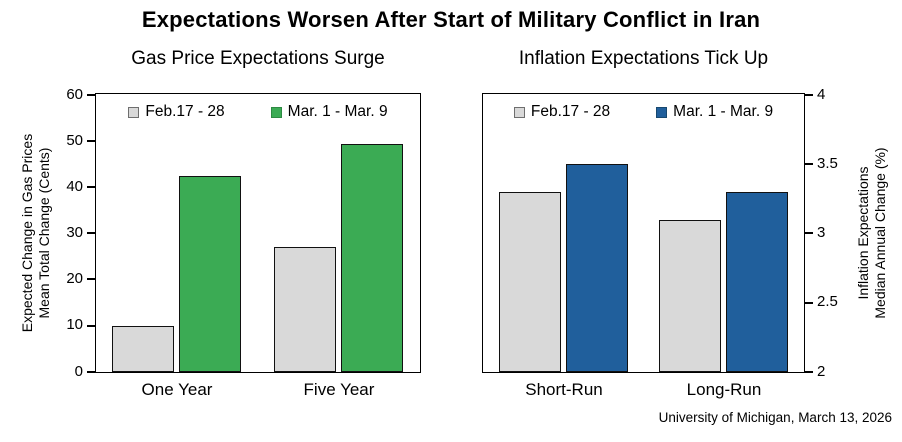 This screenshot has width=902, height=442. Describe the element at coordinates (305, 309) in the screenshot. I see `bar-gas-five-year-s0` at that location.